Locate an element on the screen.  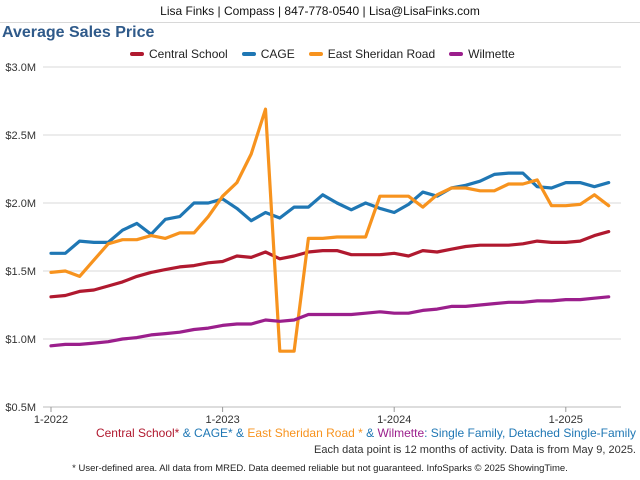
x-tick-label: 1-2025 is located at coordinates (566, 420).